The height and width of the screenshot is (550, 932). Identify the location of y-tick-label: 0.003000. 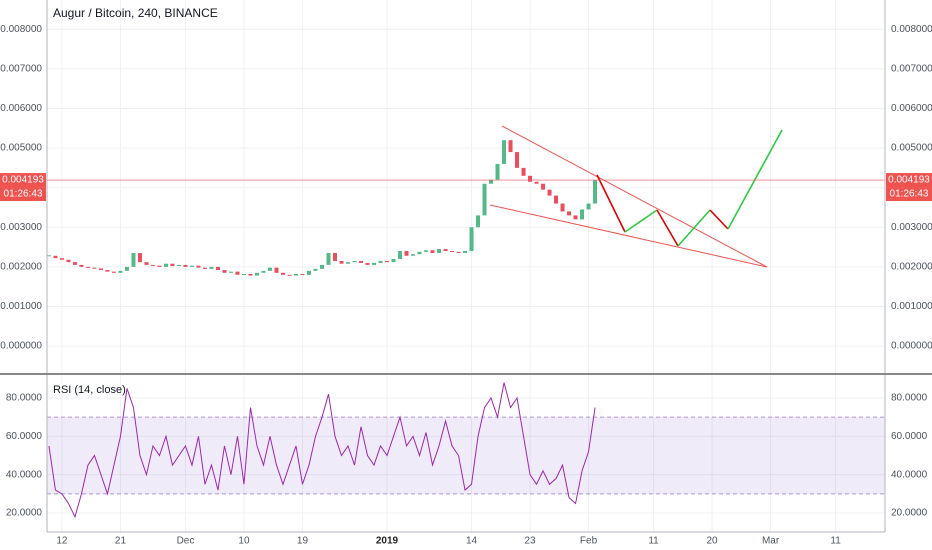
(911, 227).